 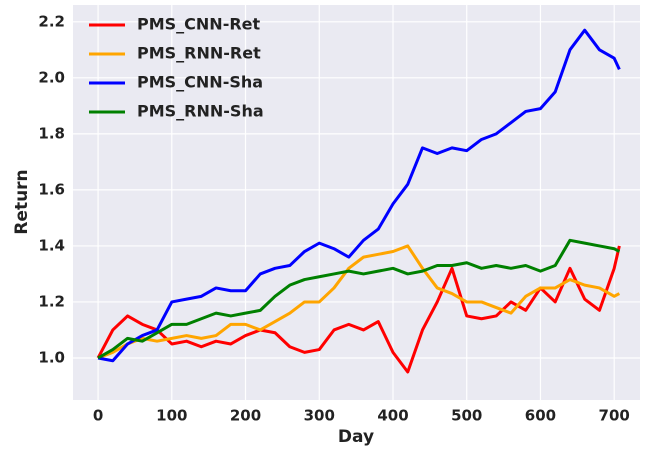 What do you see at coordinates (319, 416) in the screenshot?
I see `x-tick-label: 300` at bounding box center [319, 416].